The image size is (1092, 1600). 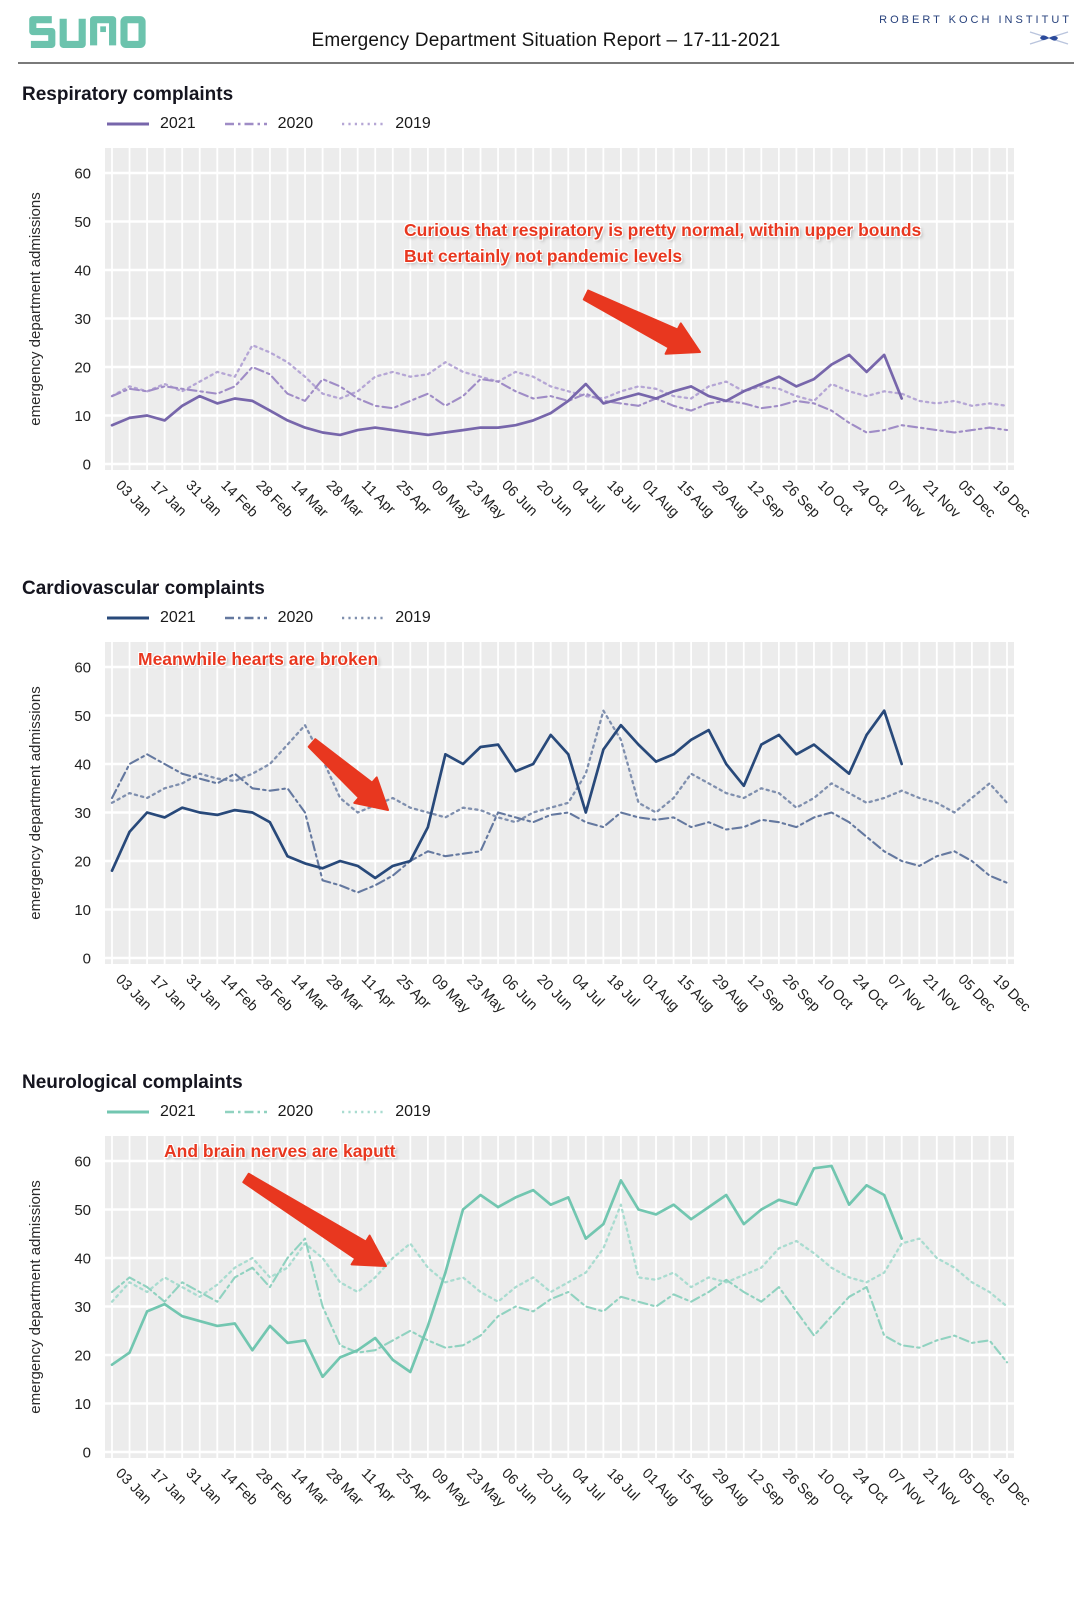 What do you see at coordinates (386, 1112) in the screenshot?
I see `legend-item-2019: 2019` at bounding box center [386, 1112].